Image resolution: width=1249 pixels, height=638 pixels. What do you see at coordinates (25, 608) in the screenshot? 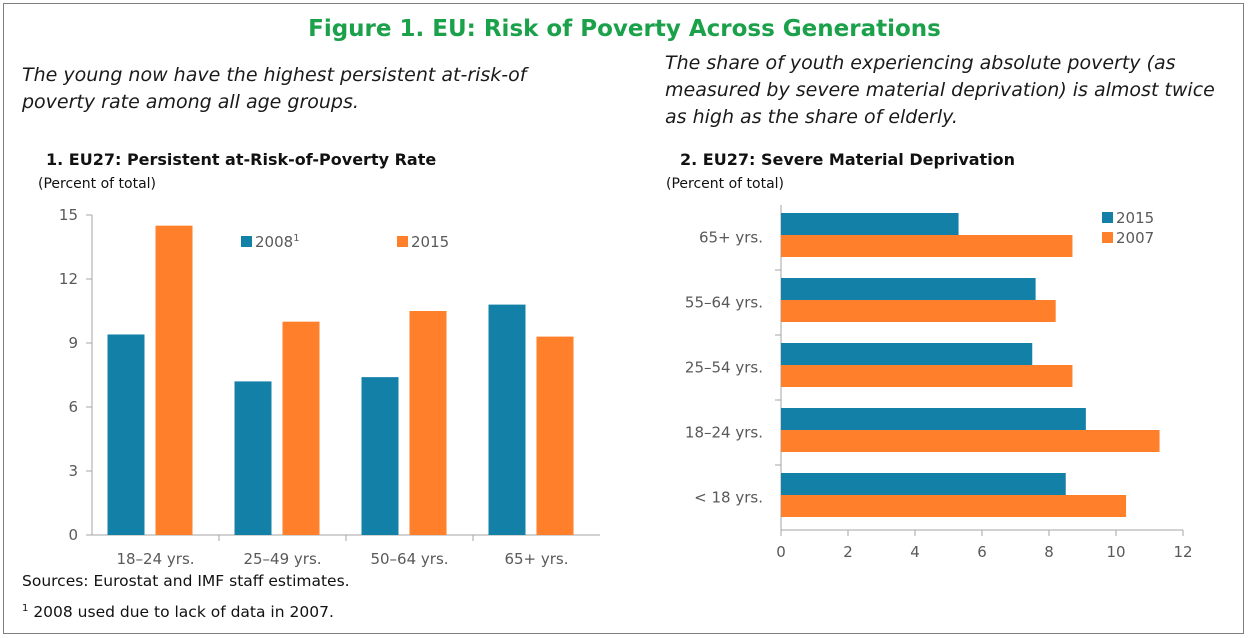
I see `footnote-mark: 1` at bounding box center [25, 608].